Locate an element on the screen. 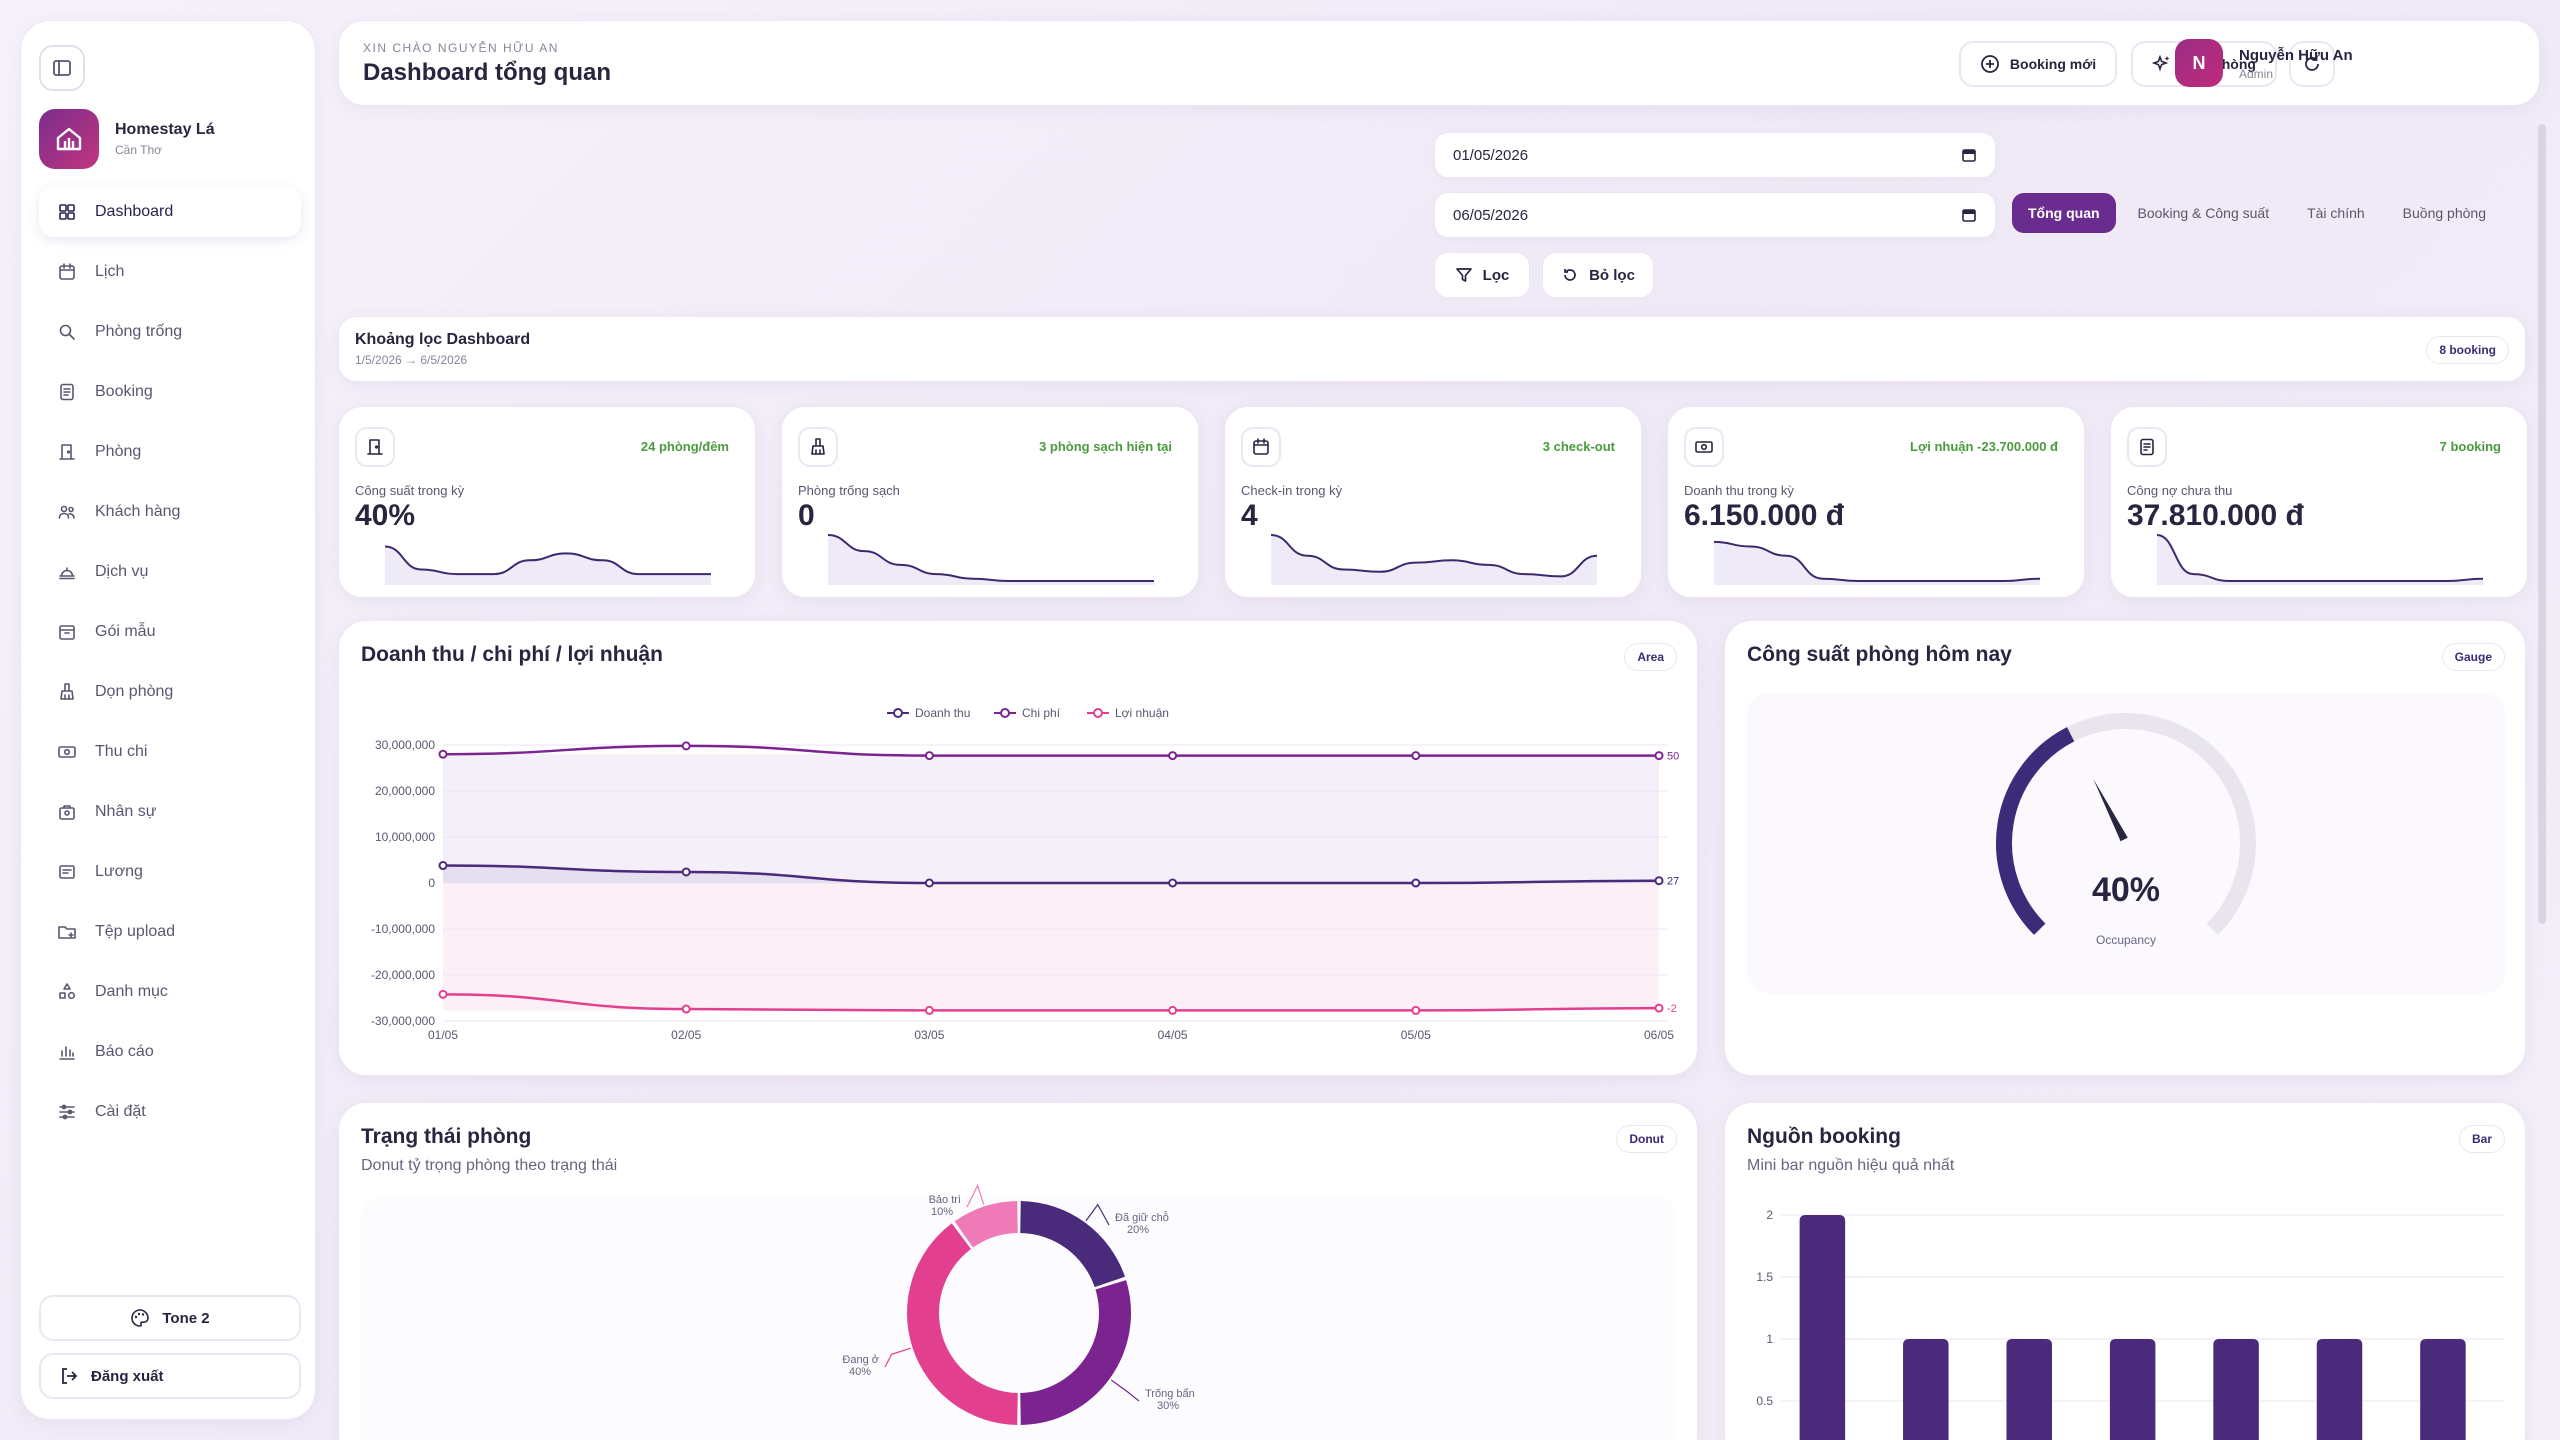 Image resolution: width=2560 pixels, height=1440 pixels. invoice-icon is located at coordinates (2147, 447).